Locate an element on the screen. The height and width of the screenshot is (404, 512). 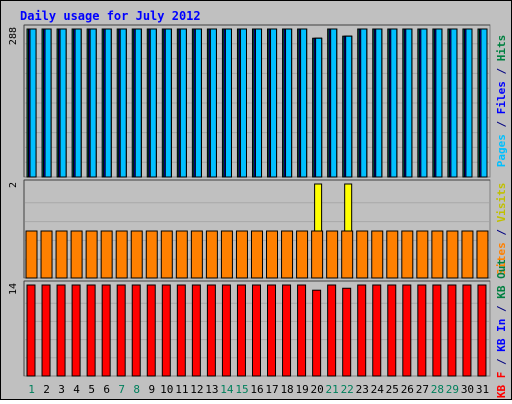
x-tick-label: 12 is located at coordinates (196, 389).